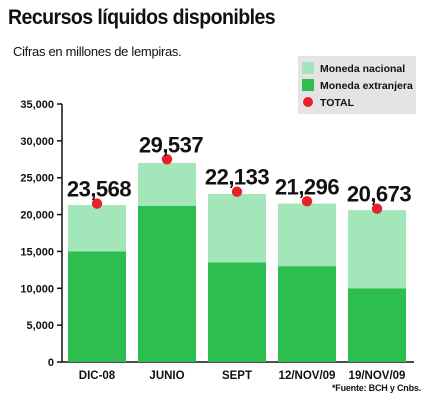 The image size is (425, 400). I want to click on y-tick-label: 5,000, so click(40, 326).